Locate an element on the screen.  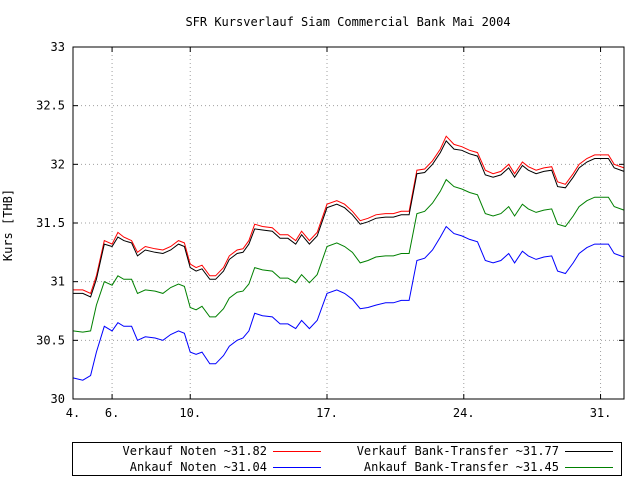
y-axis-label: Kurs [THB] is located at coordinates (8, 225).